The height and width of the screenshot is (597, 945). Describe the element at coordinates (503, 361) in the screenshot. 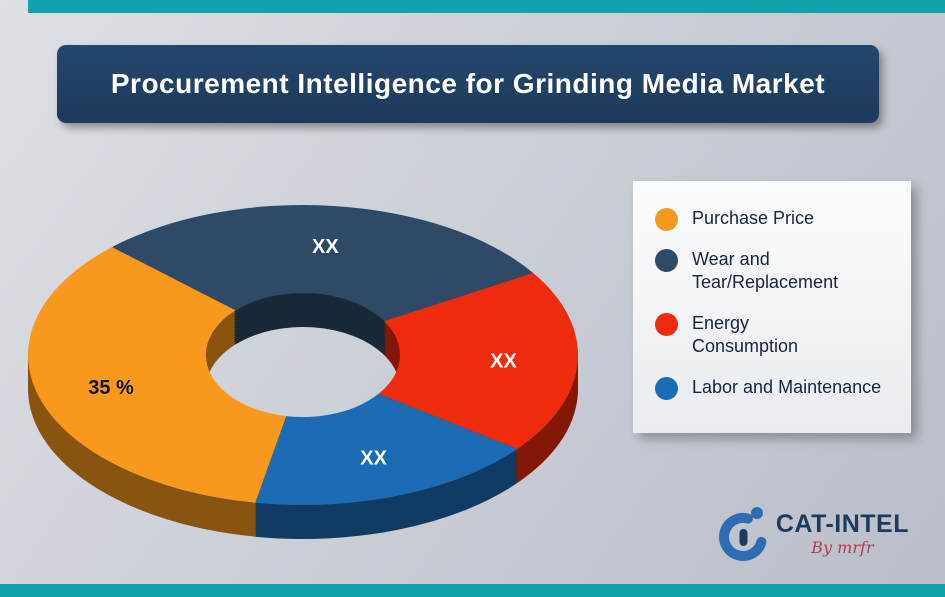

I see `segment-value-label-energy-consumption: XX` at that location.